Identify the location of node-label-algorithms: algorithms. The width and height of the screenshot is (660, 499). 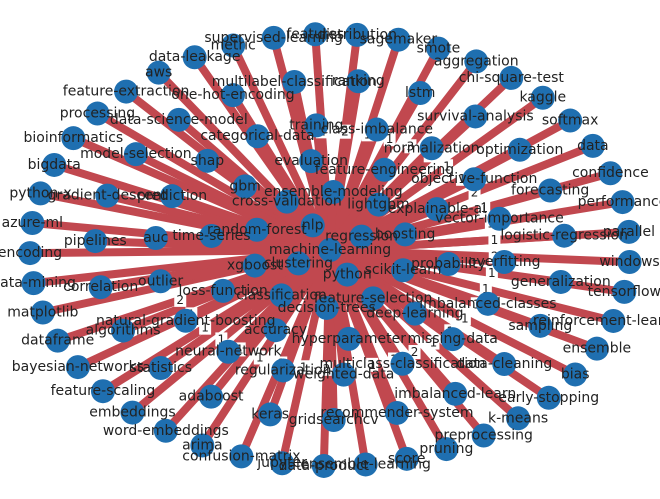
(123, 331).